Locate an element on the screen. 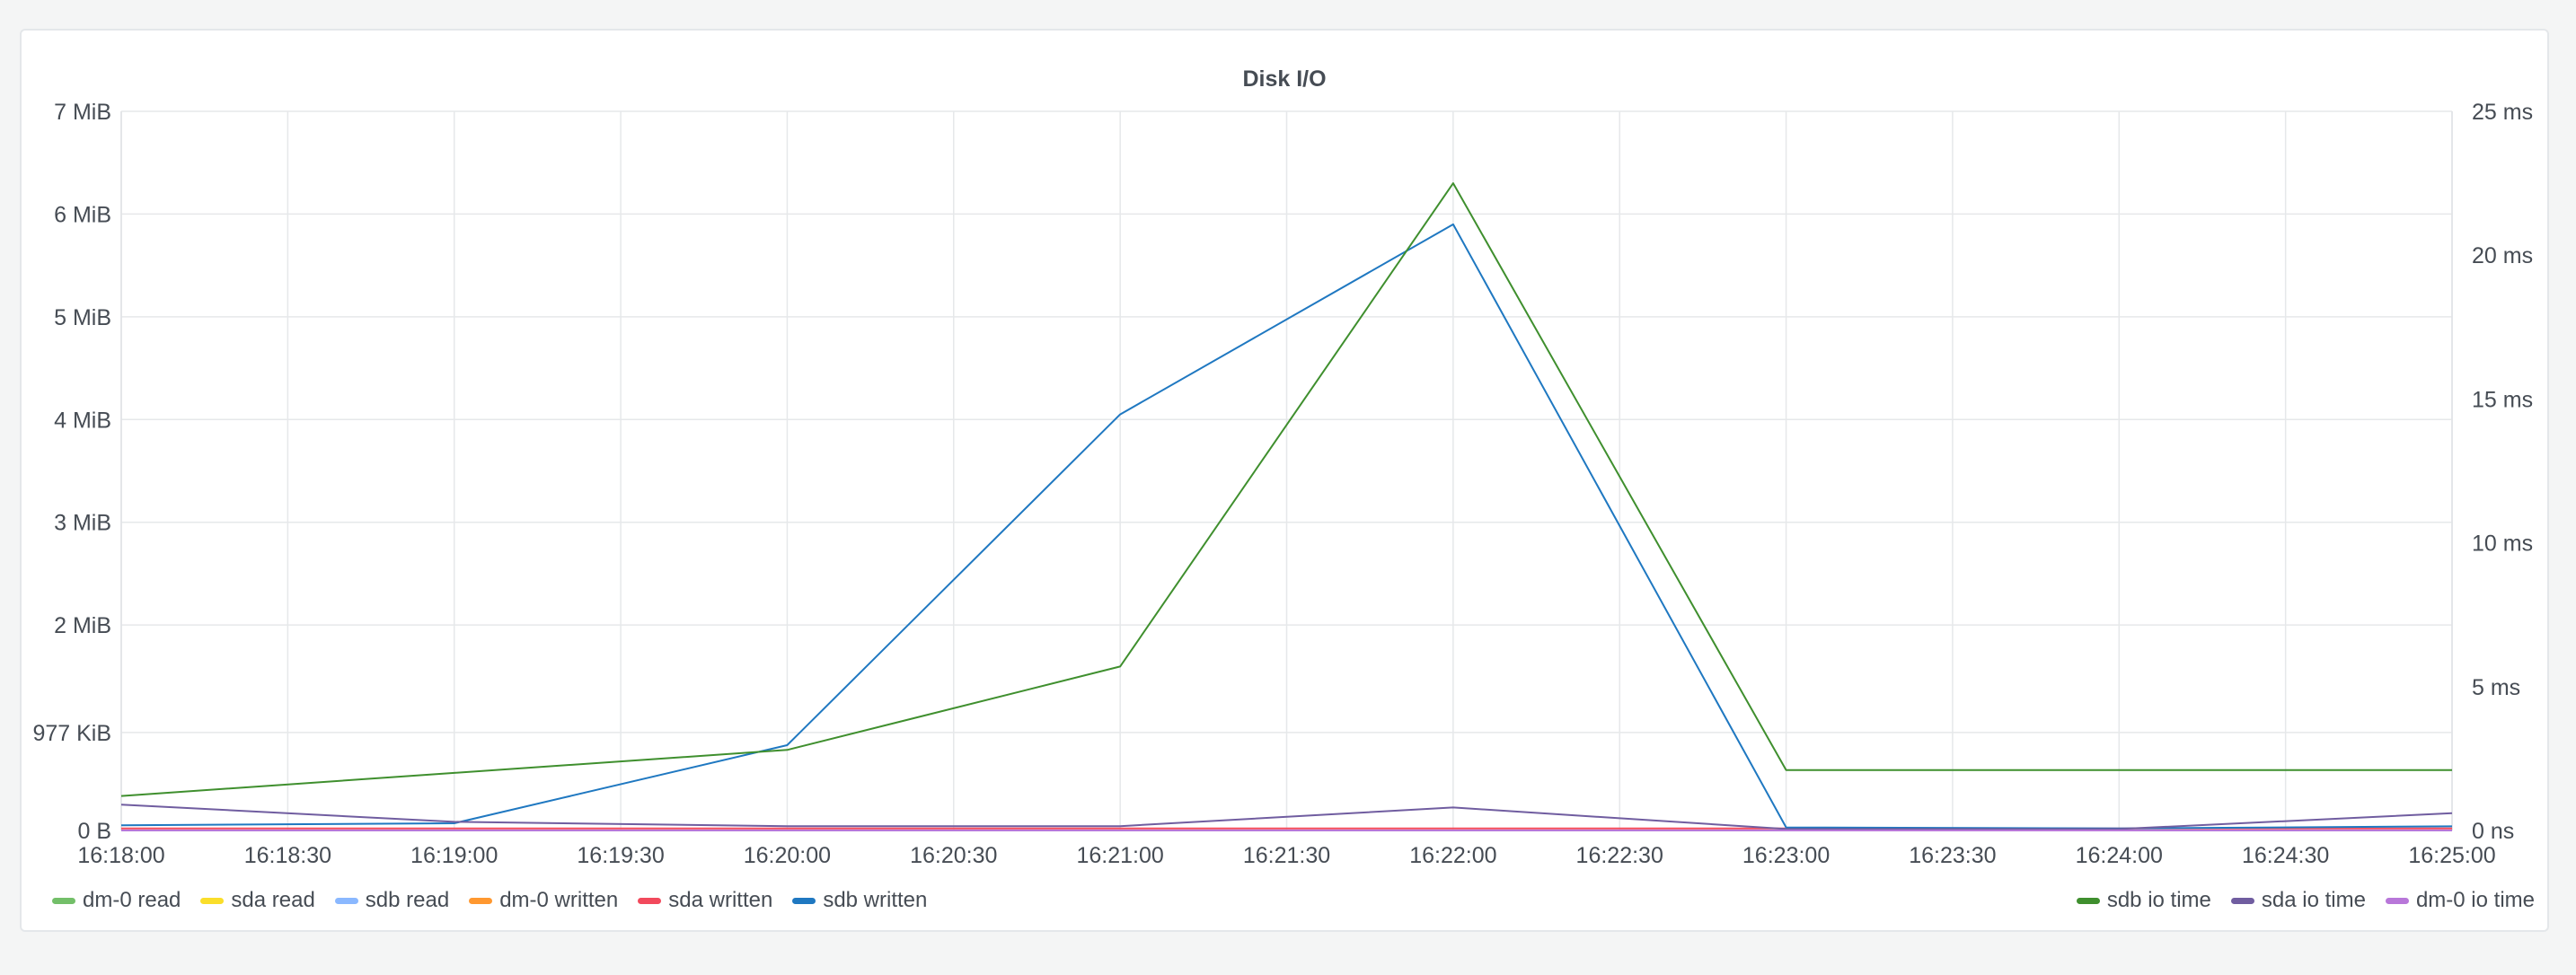 The width and height of the screenshot is (2576, 975). y-left-tick-label: 4 MiB is located at coordinates (82, 421).